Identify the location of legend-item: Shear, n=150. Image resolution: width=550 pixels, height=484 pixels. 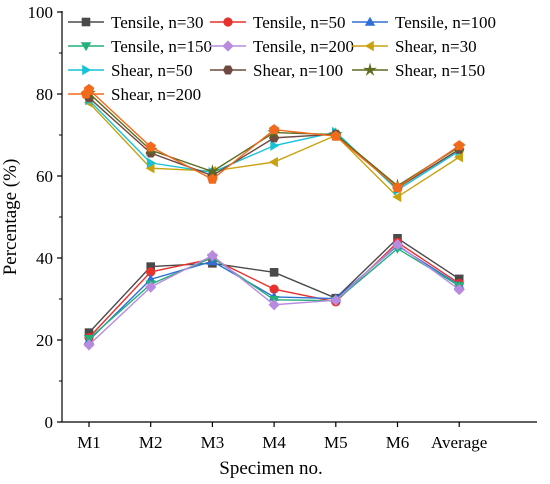
(418, 70).